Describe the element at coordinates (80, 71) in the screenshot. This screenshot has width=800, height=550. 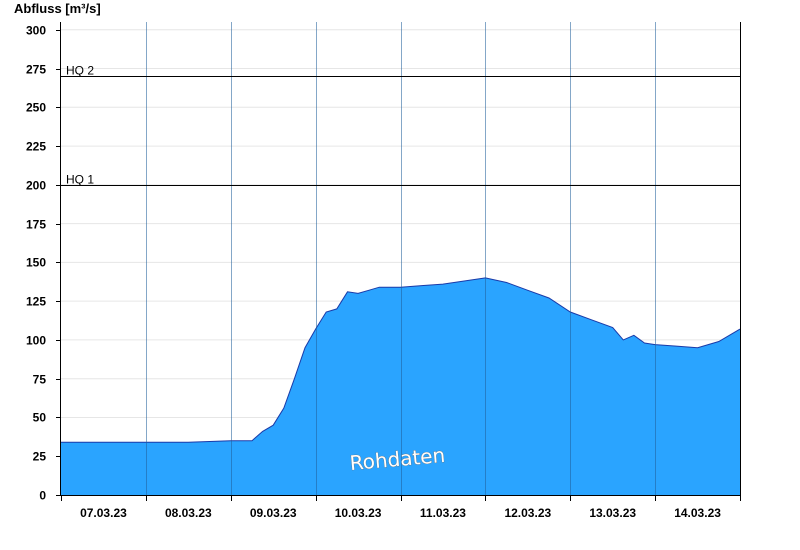
I see `reference-line-label: HQ 2` at that location.